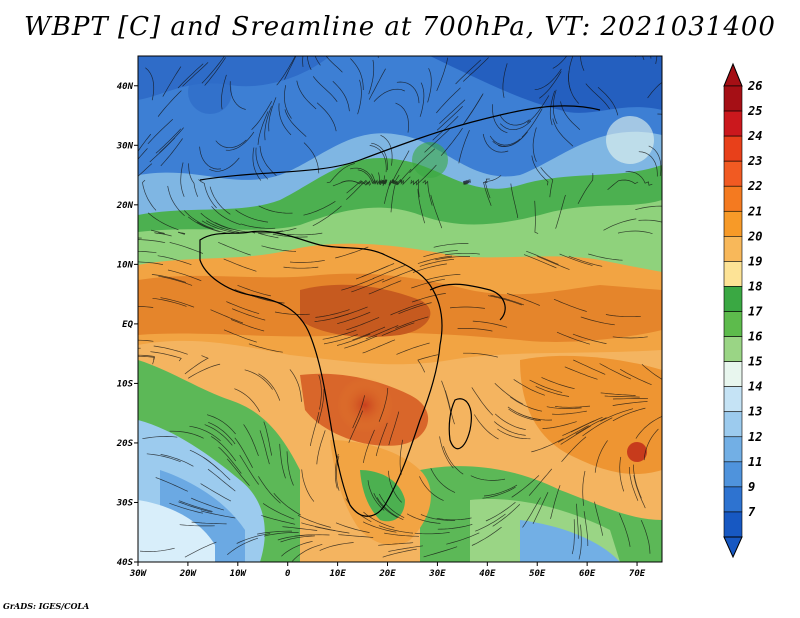 This screenshot has width=800, height=618. Describe the element at coordinates (754, 161) in the screenshot. I see `colorbar-label: 23` at that location.